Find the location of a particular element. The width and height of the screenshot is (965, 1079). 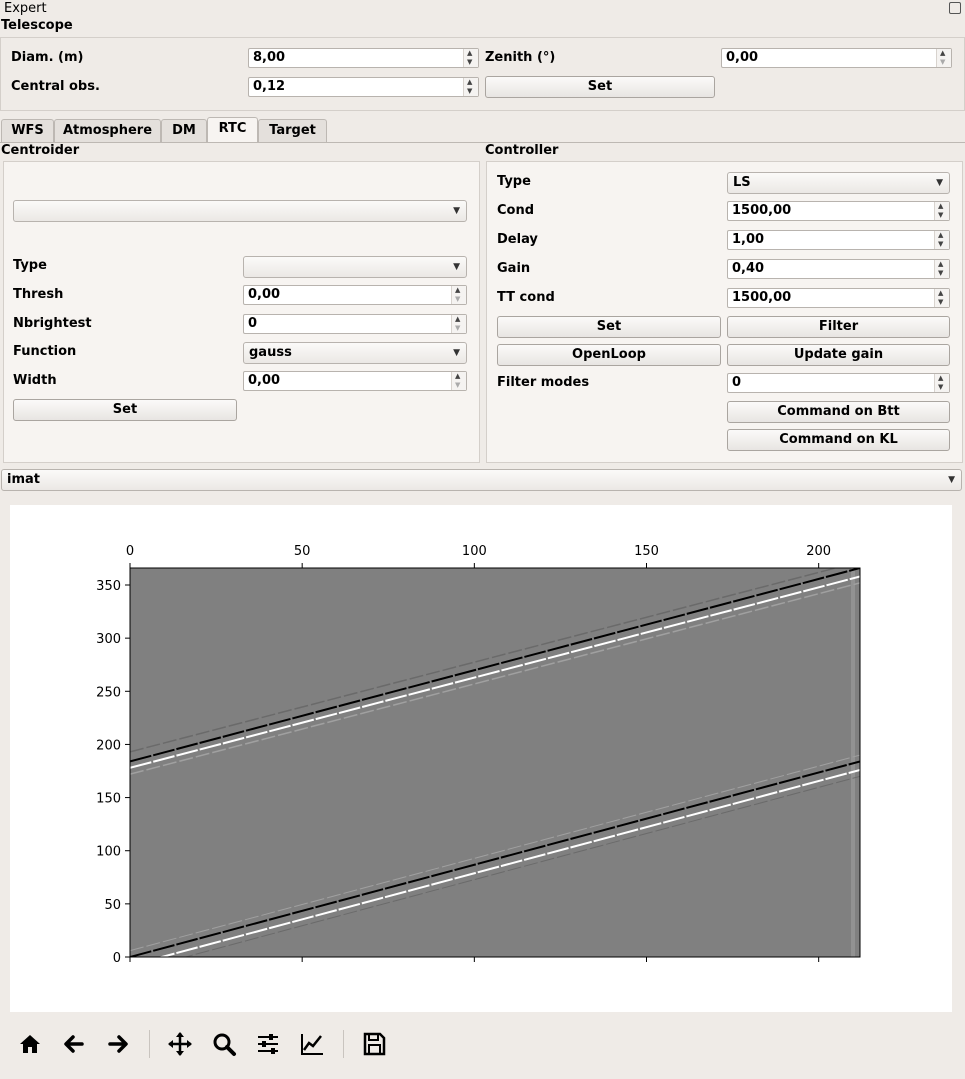

diam-spinbox: 8,00 ▲ ▼ is located at coordinates (363, 58).